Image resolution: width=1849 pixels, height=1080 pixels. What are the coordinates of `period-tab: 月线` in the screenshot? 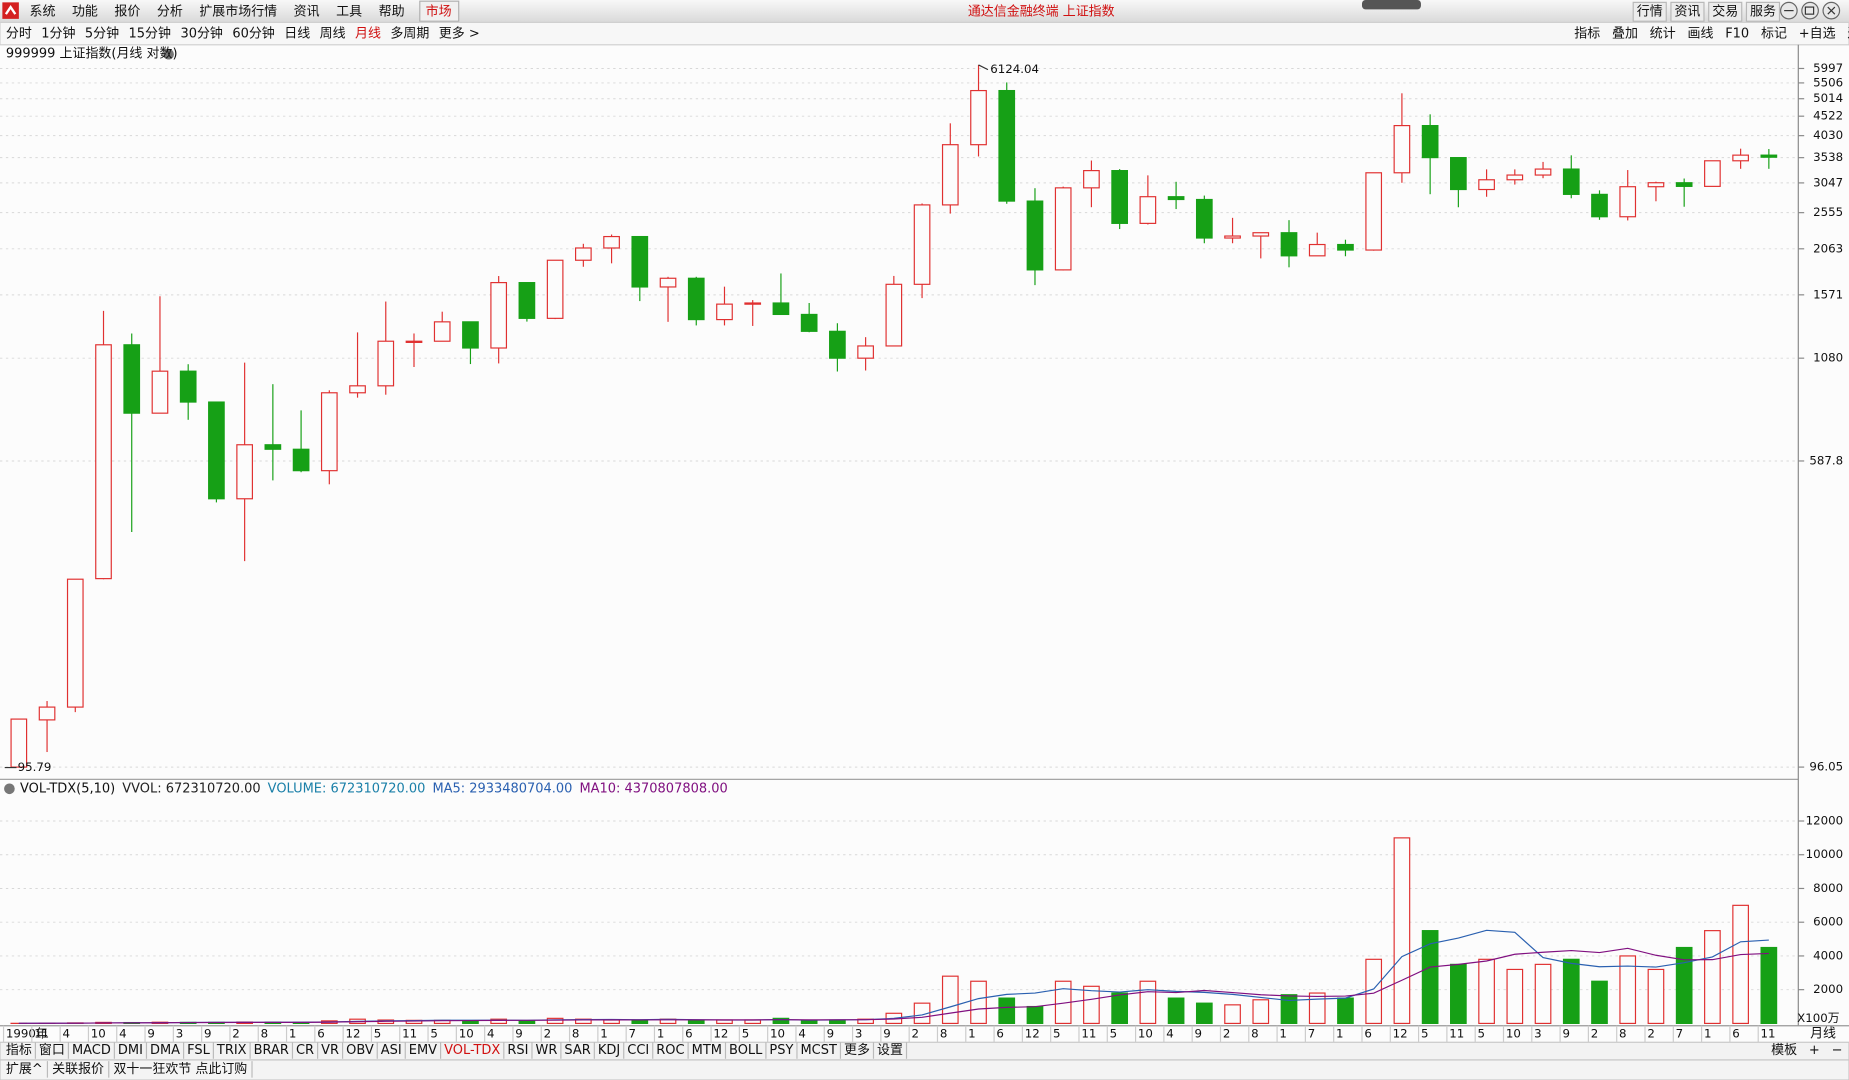 It's located at (368, 34).